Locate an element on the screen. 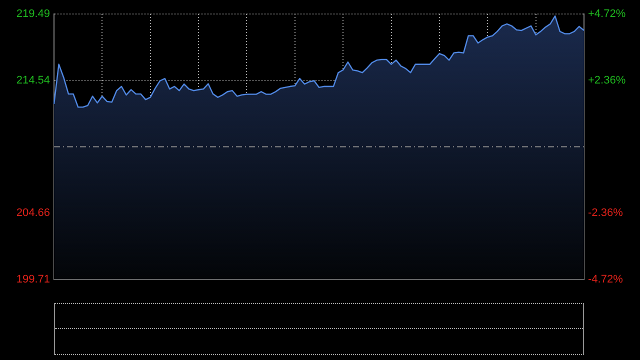 The image size is (640, 360). y2-tick-label: -2.36% is located at coordinates (606, 213).